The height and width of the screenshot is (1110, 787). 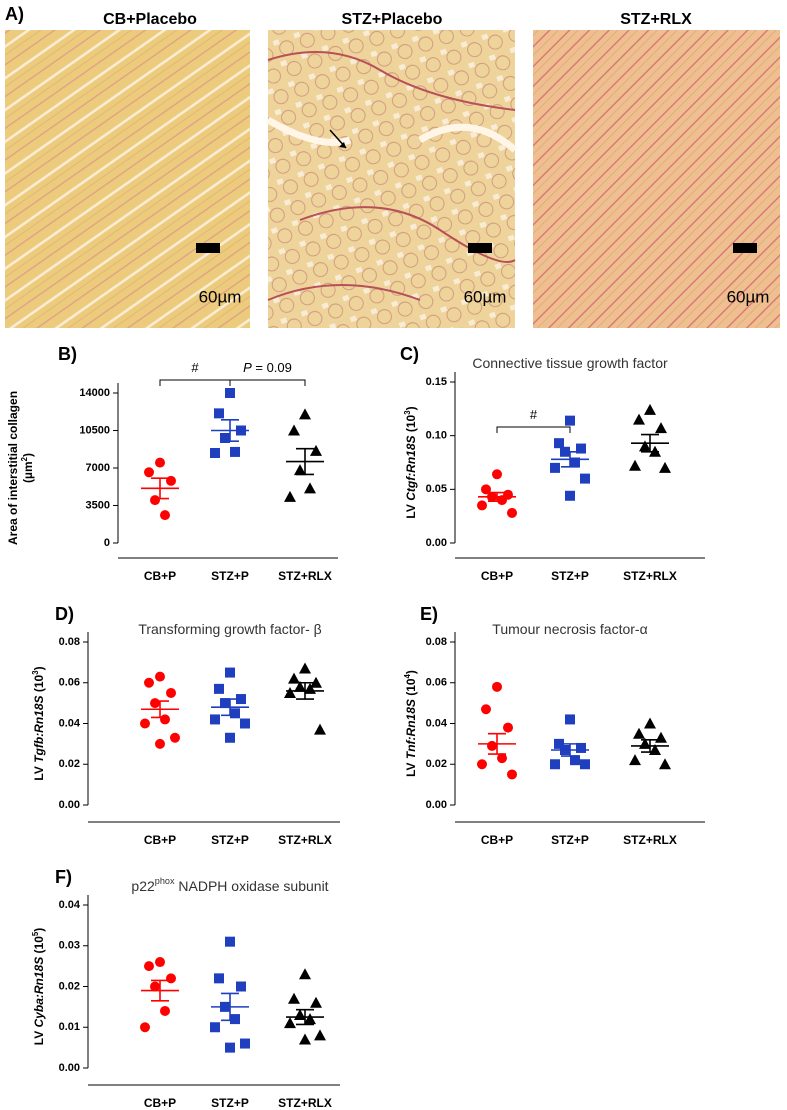 What do you see at coordinates (569, 629) in the screenshot?
I see `chart-title: Tumour necrosis factor-α` at bounding box center [569, 629].